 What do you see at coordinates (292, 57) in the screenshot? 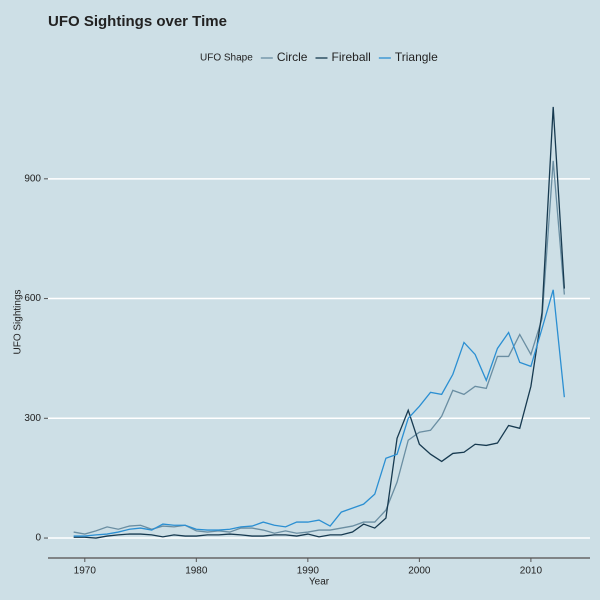
I see `legend-label: Circle` at bounding box center [292, 57].